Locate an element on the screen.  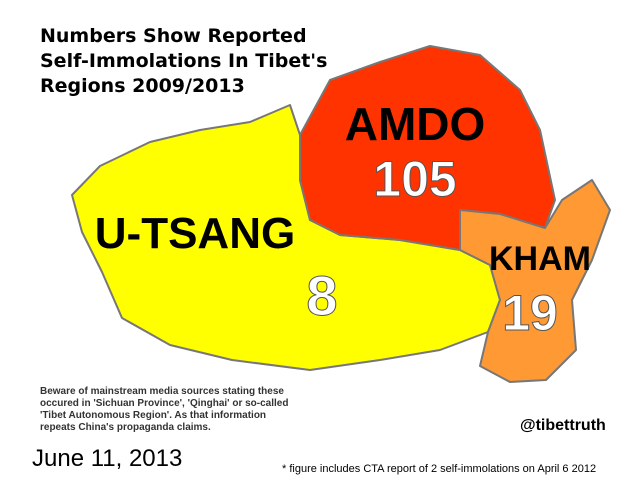
title-line: Regions 2009/2013 is located at coordinates (142, 86).